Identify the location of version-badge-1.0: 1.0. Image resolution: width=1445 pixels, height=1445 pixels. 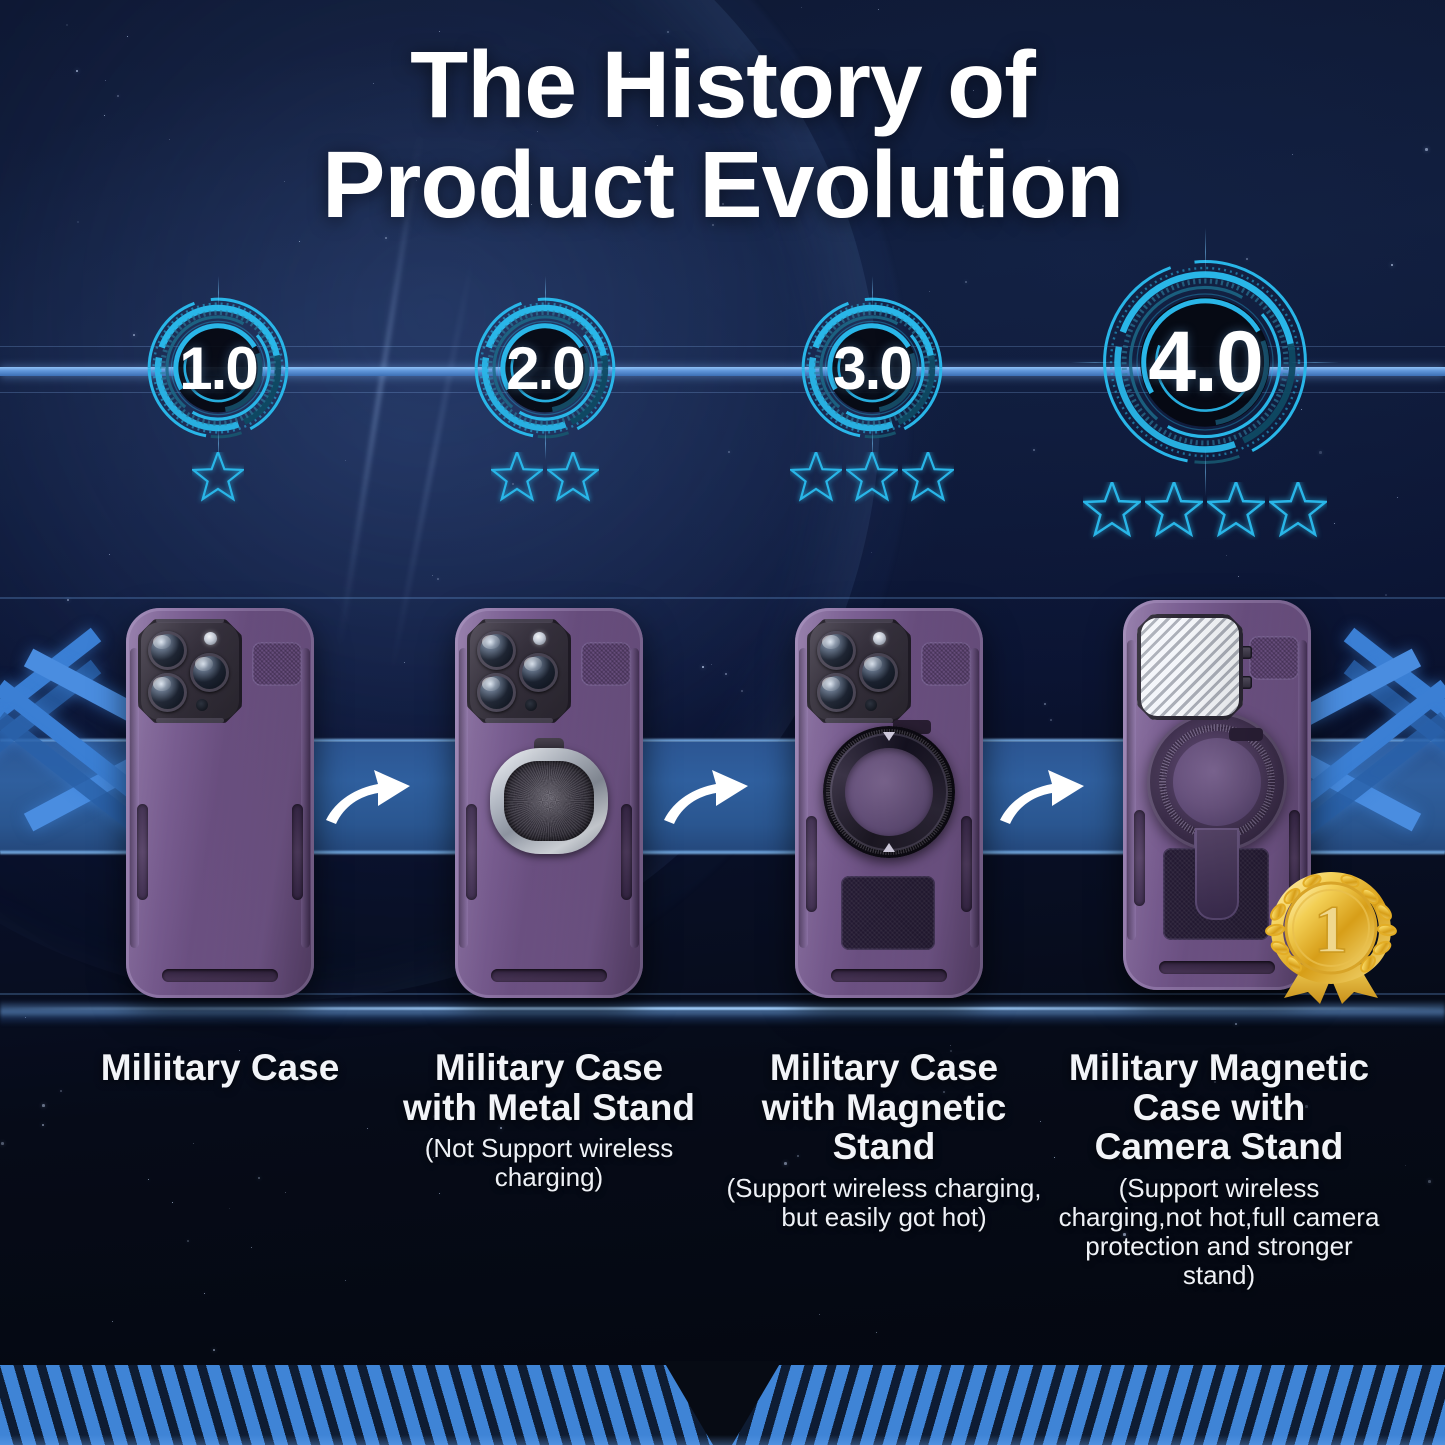
(218, 368).